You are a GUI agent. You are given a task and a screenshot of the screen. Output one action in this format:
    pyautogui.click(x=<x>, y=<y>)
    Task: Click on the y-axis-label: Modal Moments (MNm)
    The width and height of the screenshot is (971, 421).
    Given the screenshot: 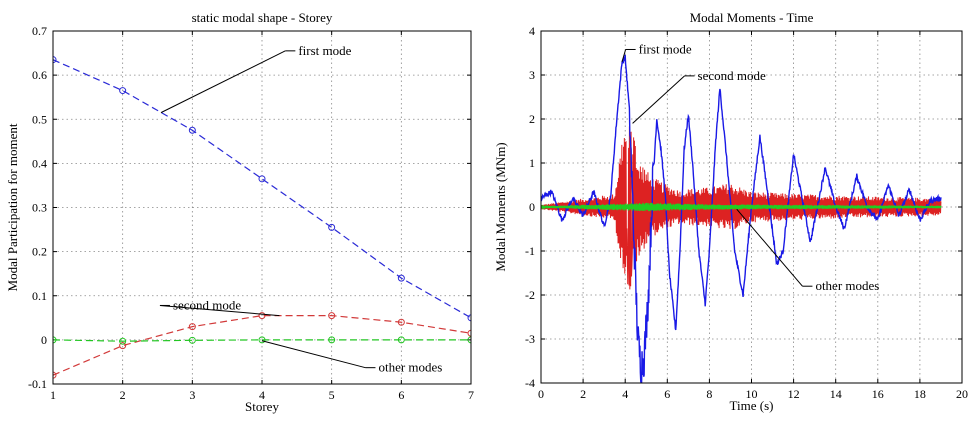 What is the action you would take?
    pyautogui.click(x=500, y=206)
    